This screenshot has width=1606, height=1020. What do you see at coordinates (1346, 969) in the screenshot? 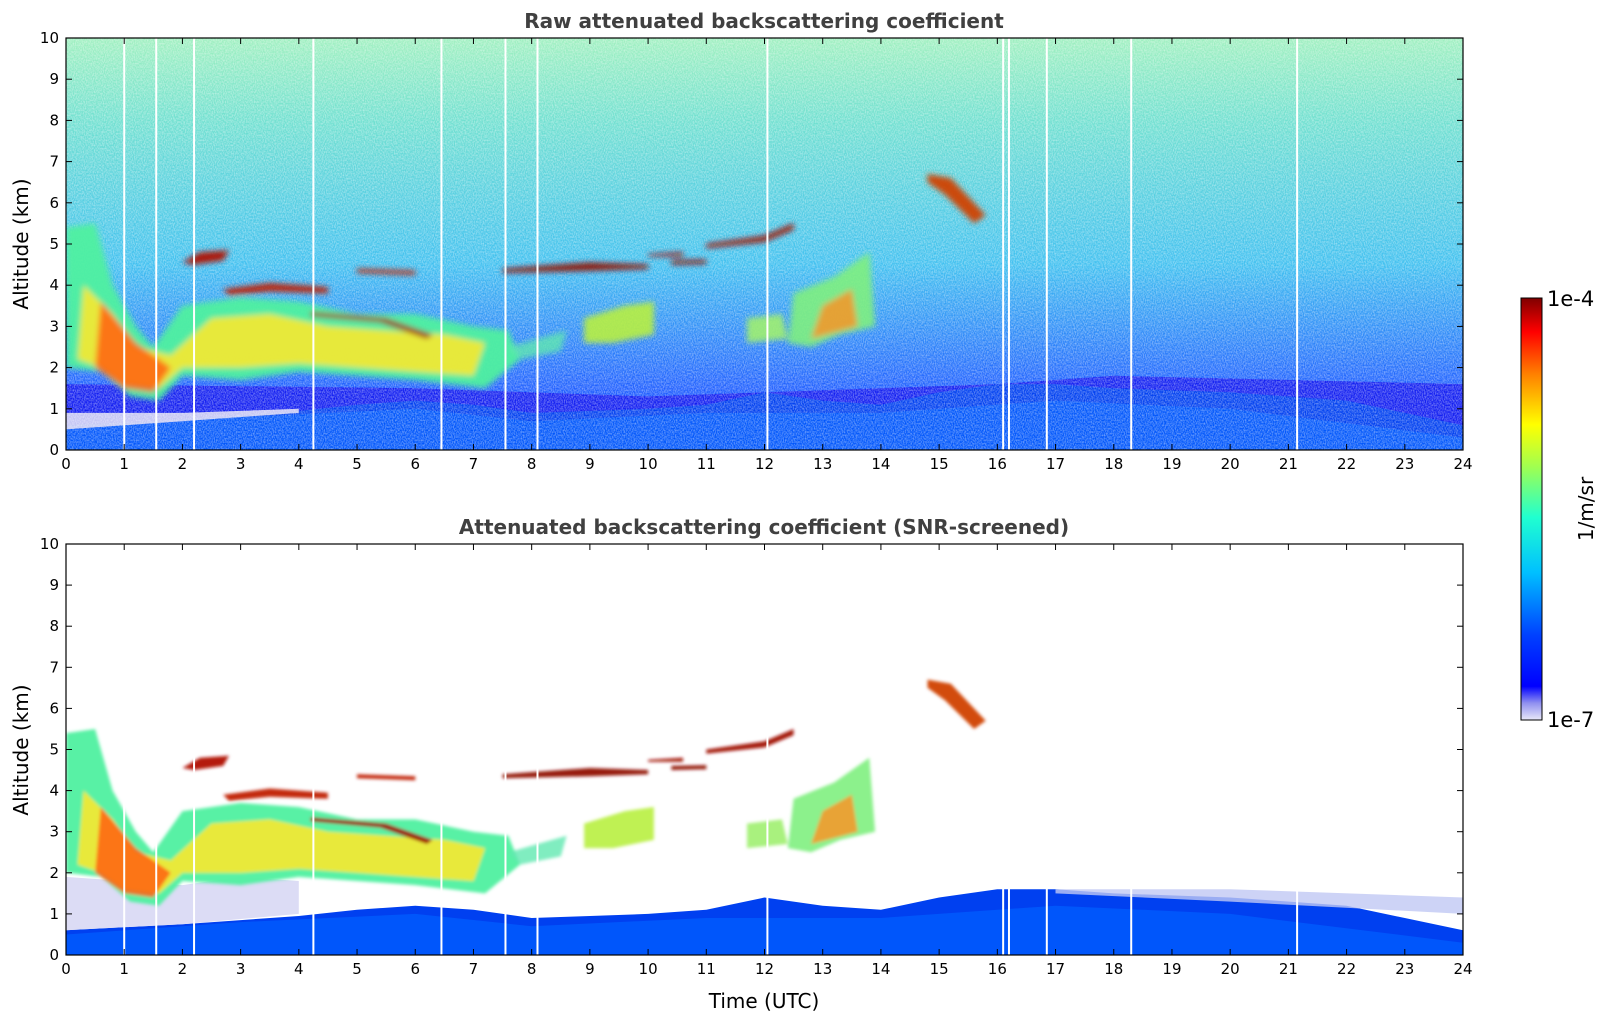
I see `screened-x-tick-label: 22` at bounding box center [1346, 969].